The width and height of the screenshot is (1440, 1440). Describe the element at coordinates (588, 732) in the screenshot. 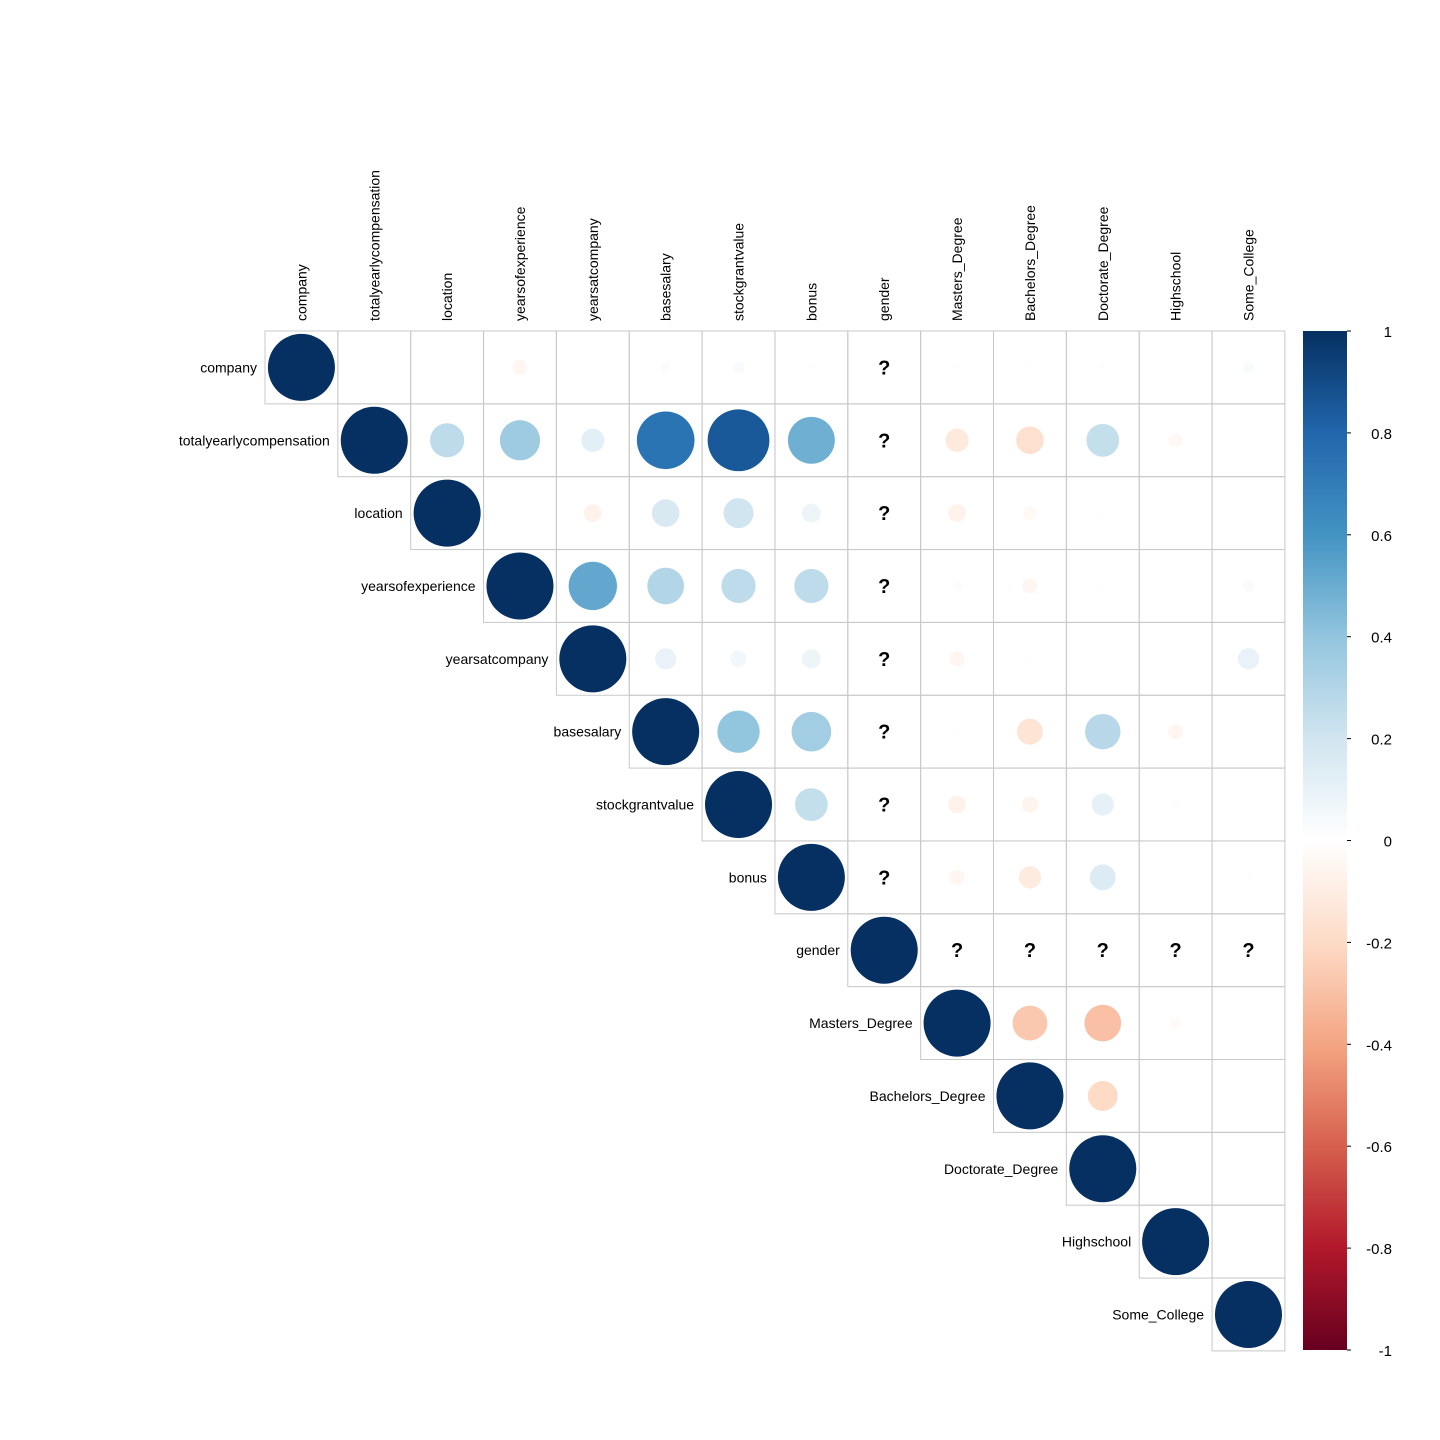

I see `row-label: basesalary` at that location.